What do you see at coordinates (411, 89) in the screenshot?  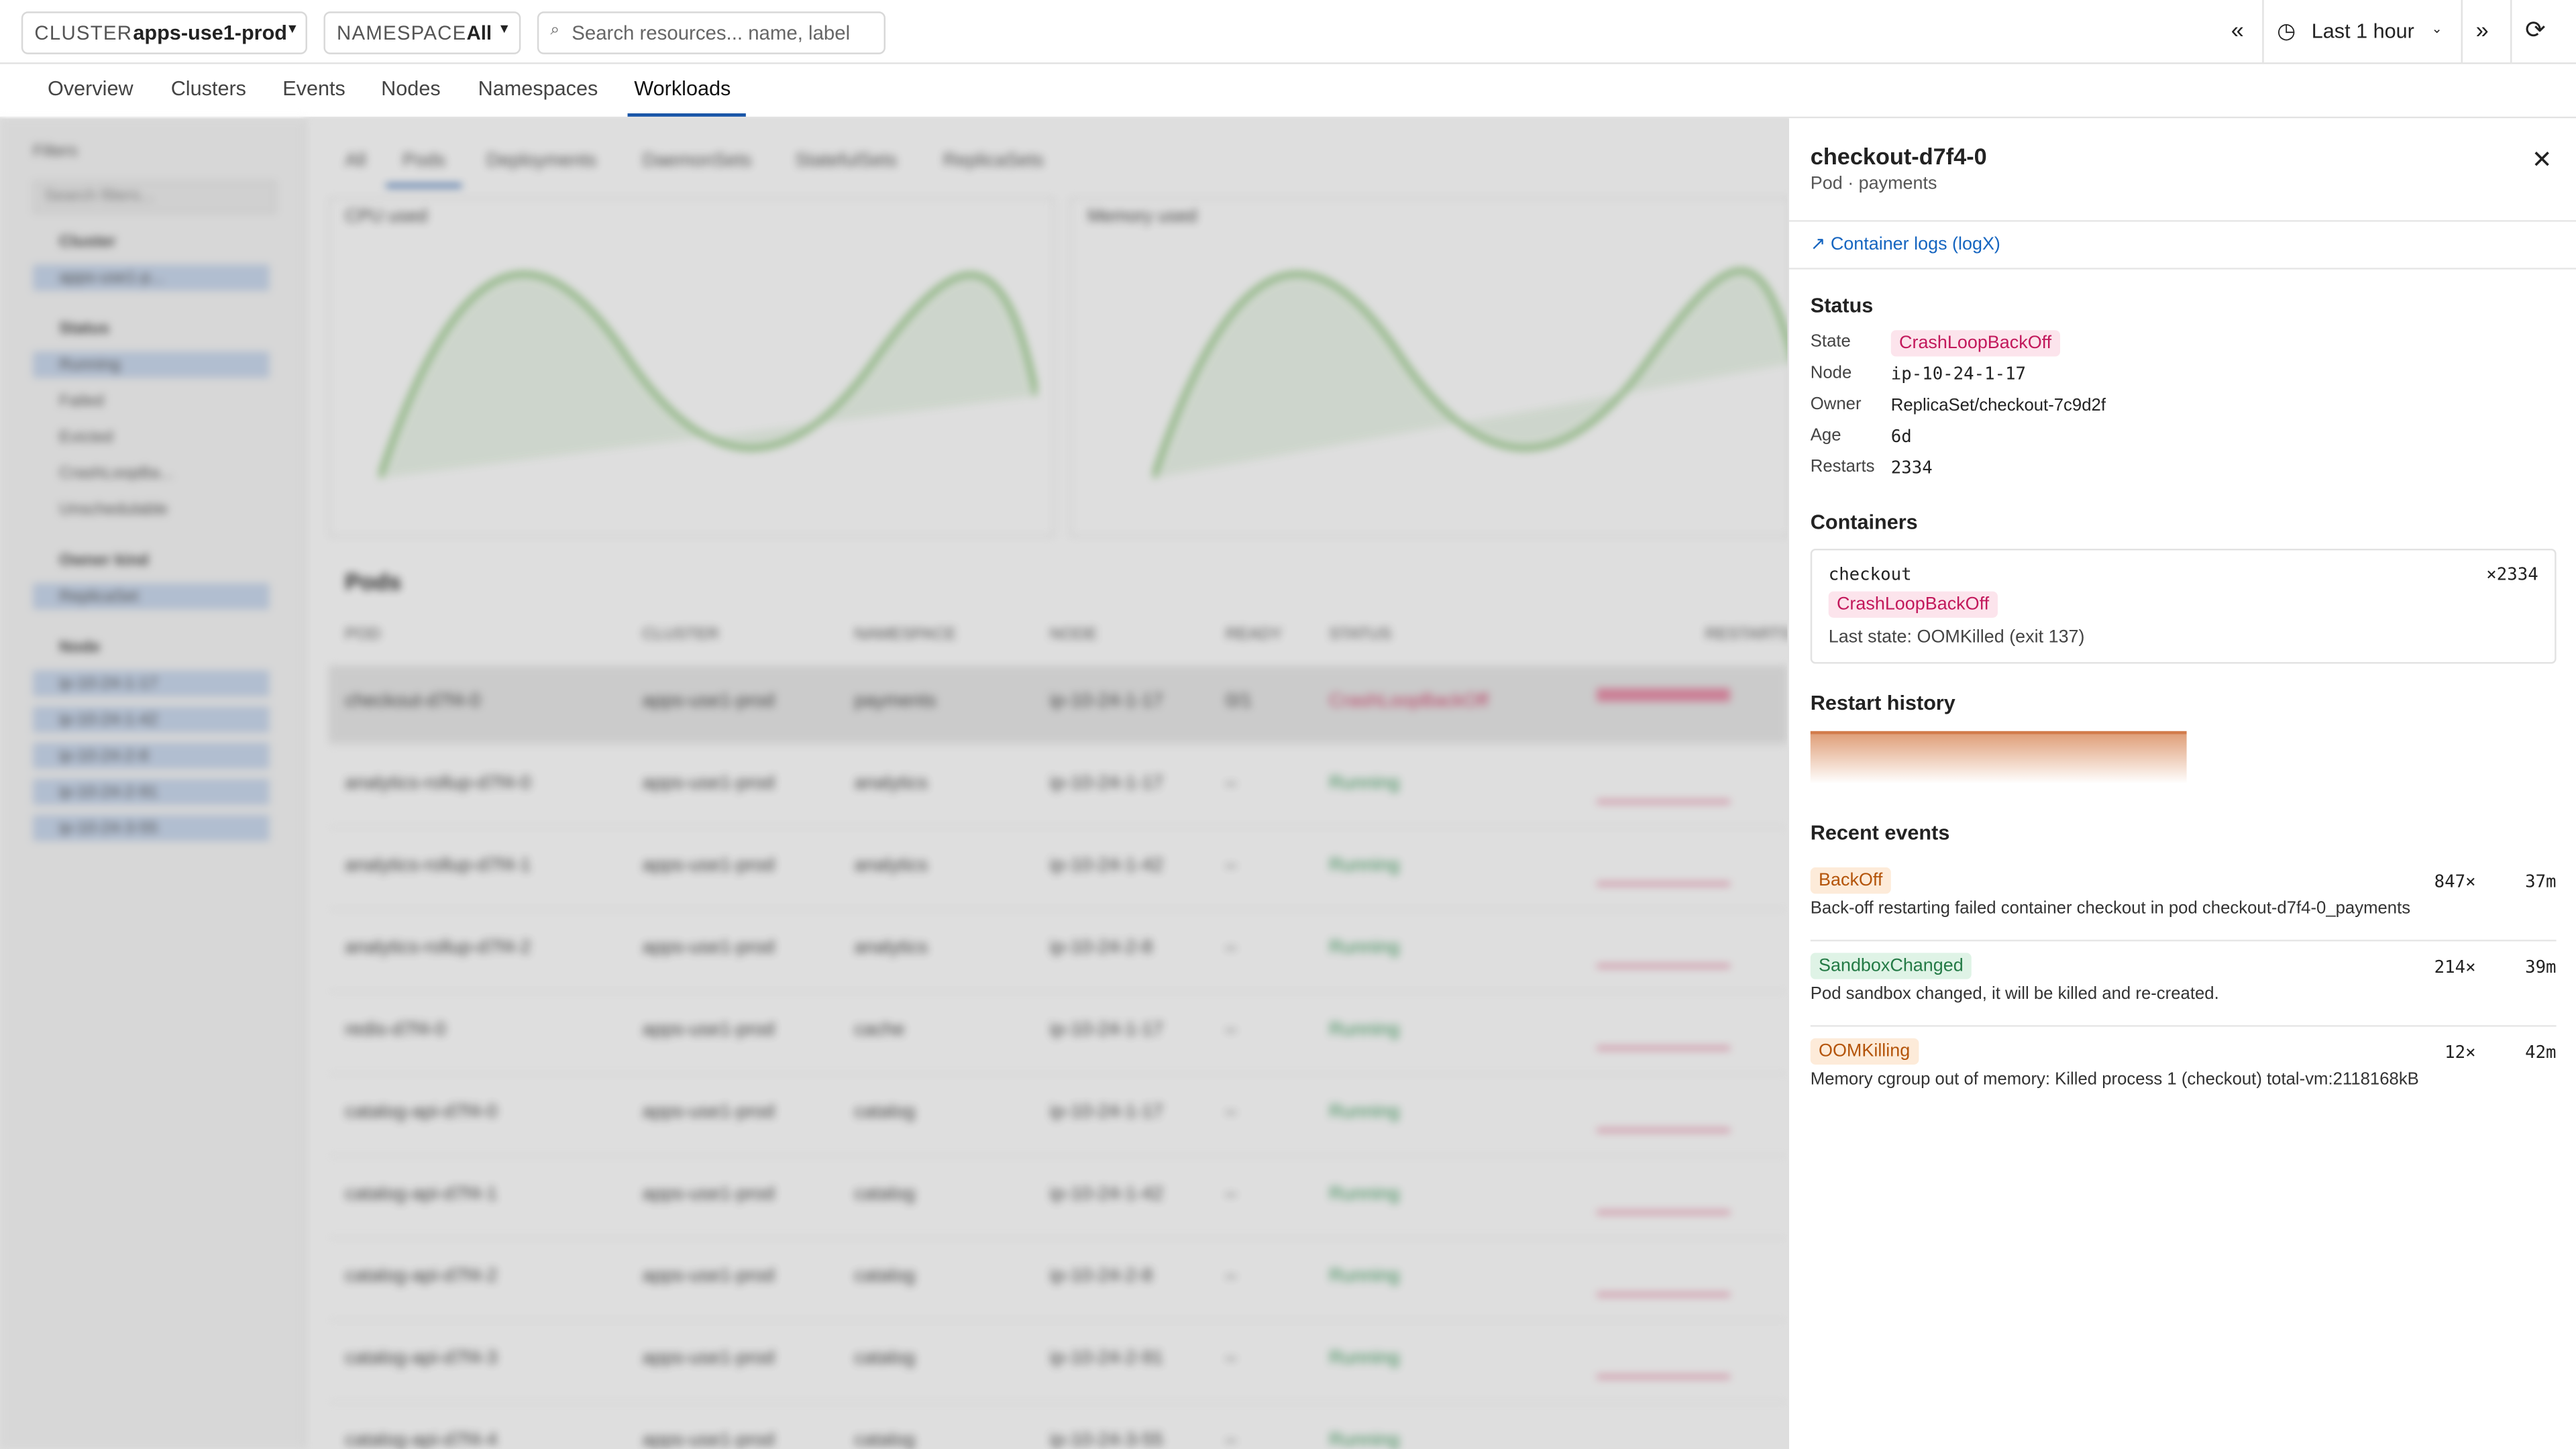 I see `nav-tab: Nodes` at bounding box center [411, 89].